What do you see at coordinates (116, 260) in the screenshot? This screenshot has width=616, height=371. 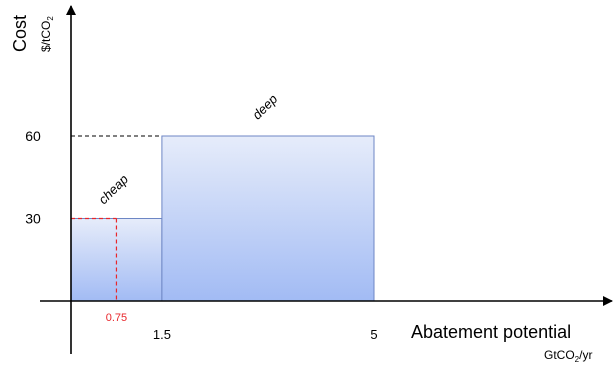 I see `bar-cheap` at bounding box center [116, 260].